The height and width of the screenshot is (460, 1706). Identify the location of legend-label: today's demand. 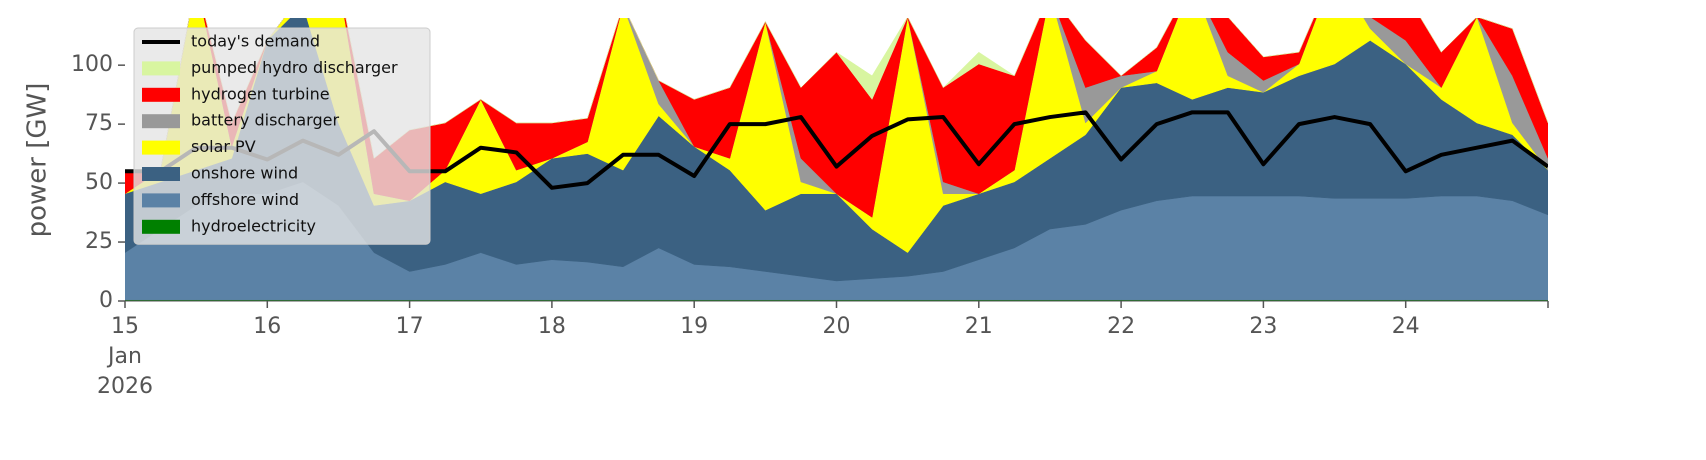
(255, 41).